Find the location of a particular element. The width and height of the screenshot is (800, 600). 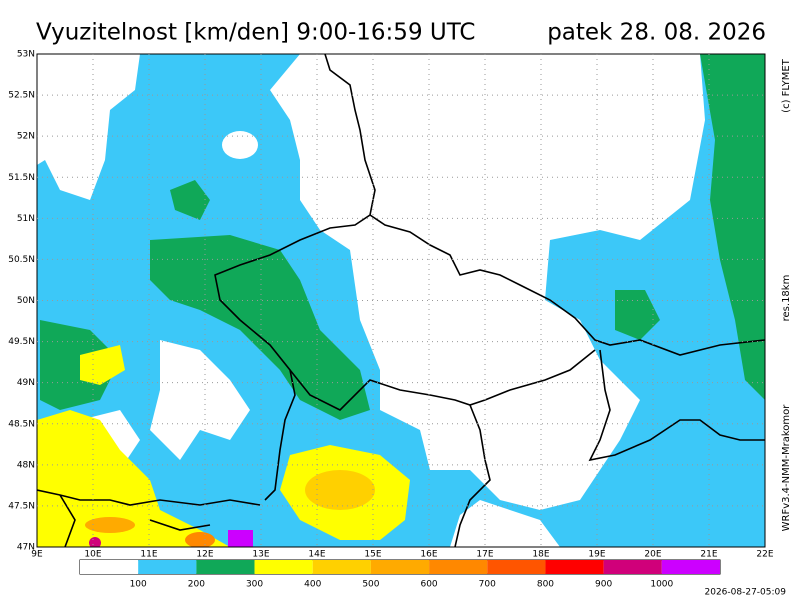

lon-label: 21E is located at coordinates (708, 555).